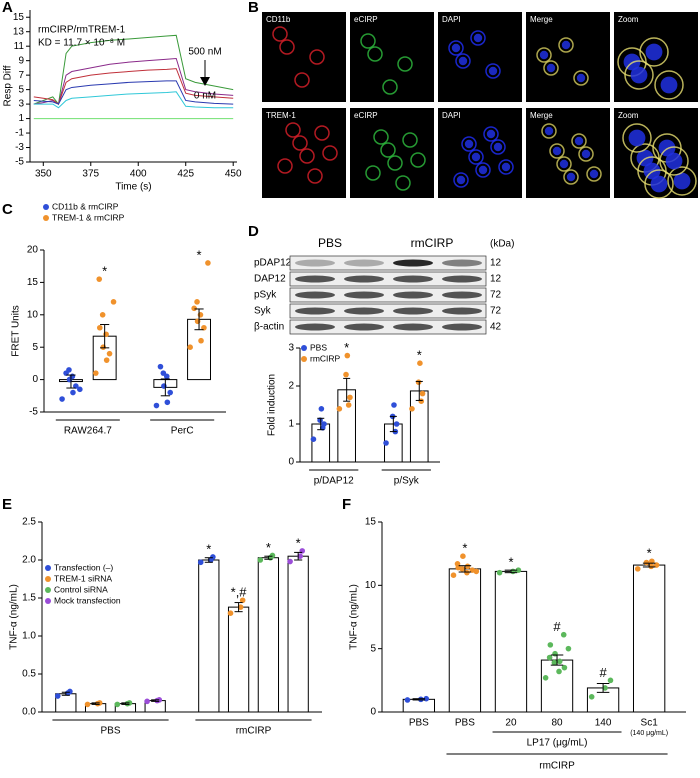  Describe the element at coordinates (205, 81) in the screenshot. I see `arrow-head` at that location.